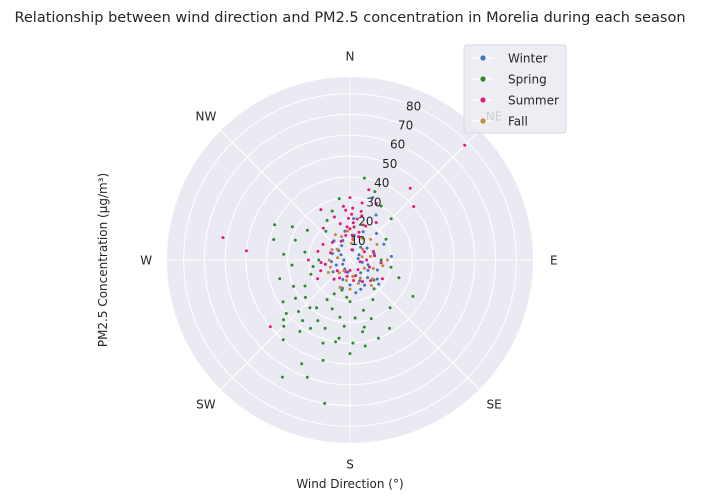 The height and width of the screenshot is (501, 702). What do you see at coordinates (528, 59) in the screenshot?
I see `legend-label-winter: Winter` at bounding box center [528, 59].